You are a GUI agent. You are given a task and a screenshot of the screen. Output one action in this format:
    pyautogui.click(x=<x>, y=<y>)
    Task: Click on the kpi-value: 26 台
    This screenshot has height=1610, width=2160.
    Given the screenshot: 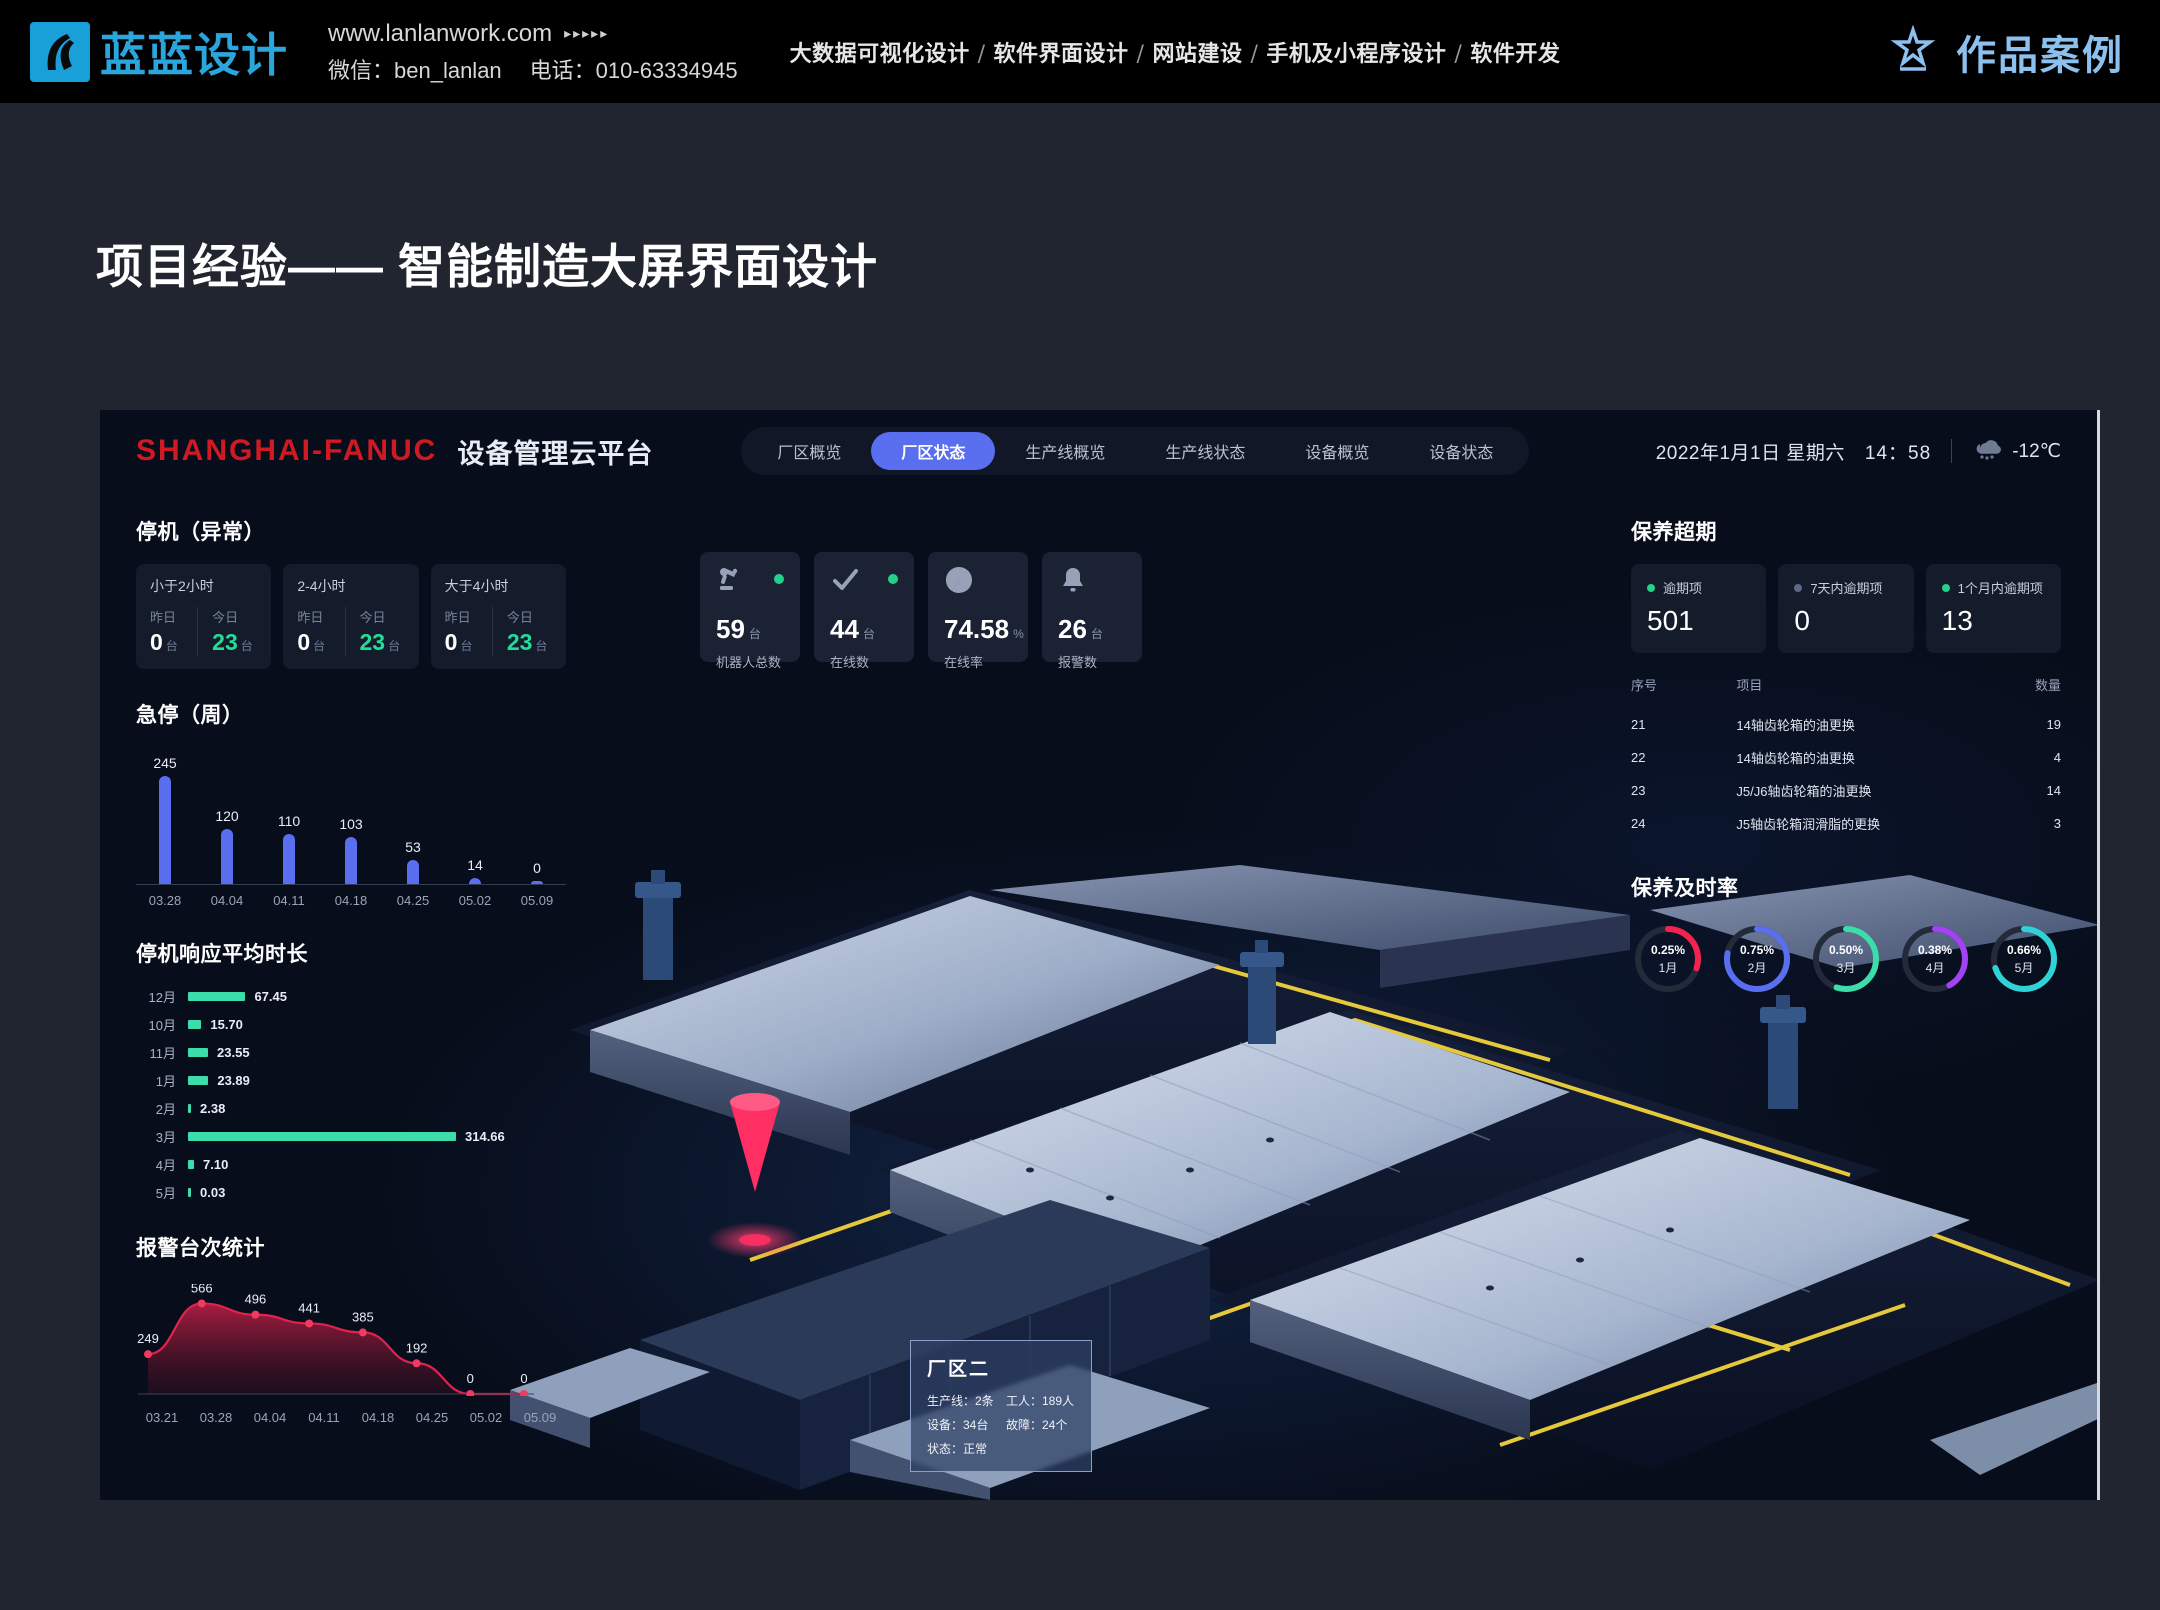 What is the action you would take?
    pyautogui.click(x=1080, y=629)
    